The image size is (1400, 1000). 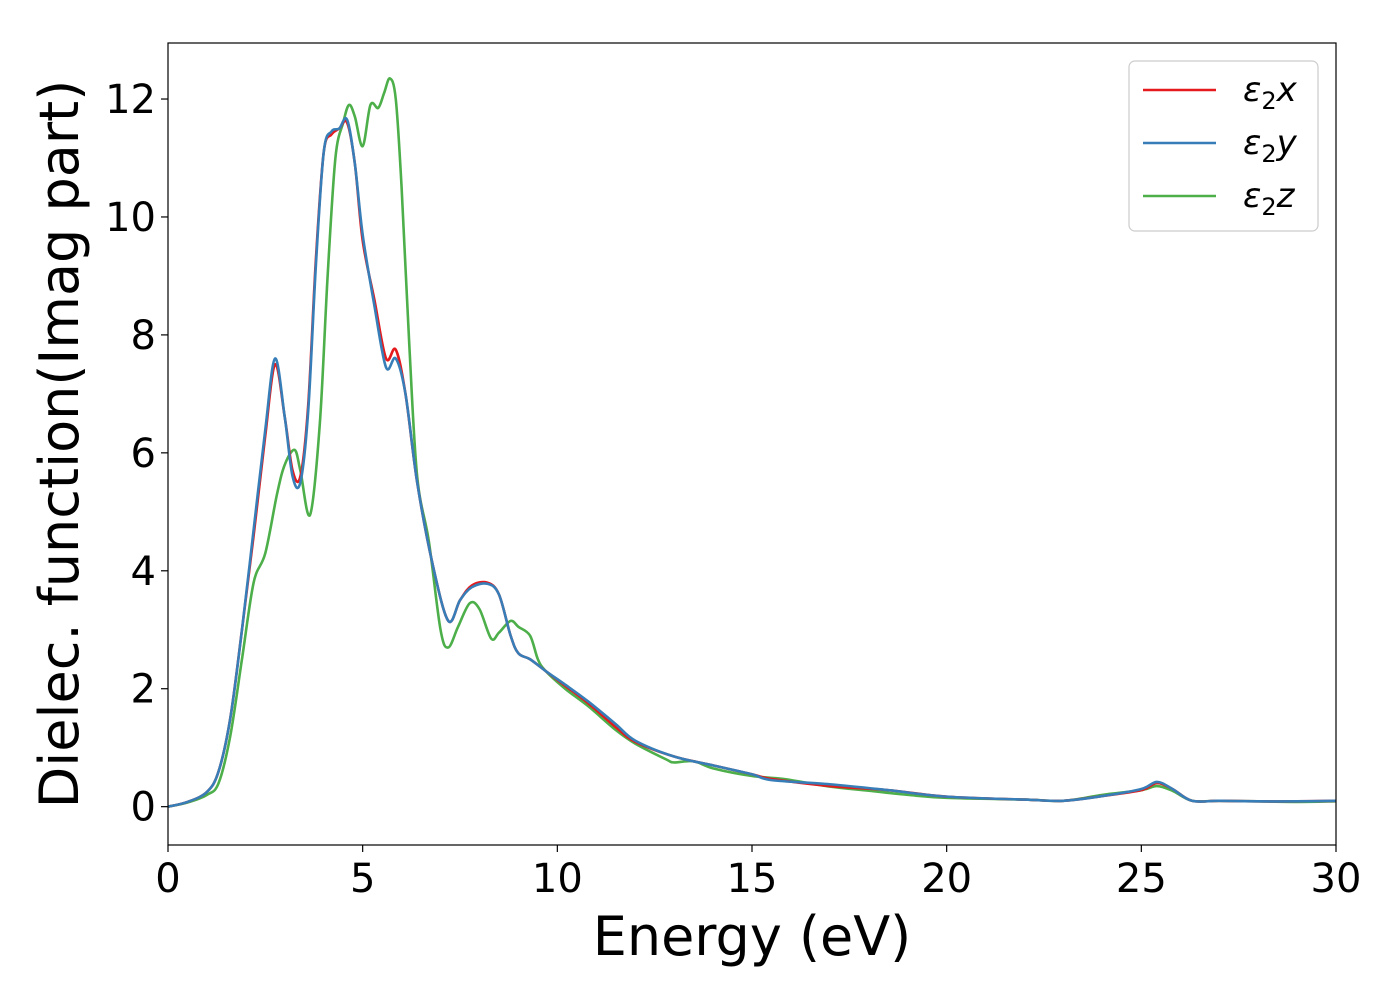 What do you see at coordinates (143, 336) in the screenshot?
I see `y-tick-label: 8` at bounding box center [143, 336].